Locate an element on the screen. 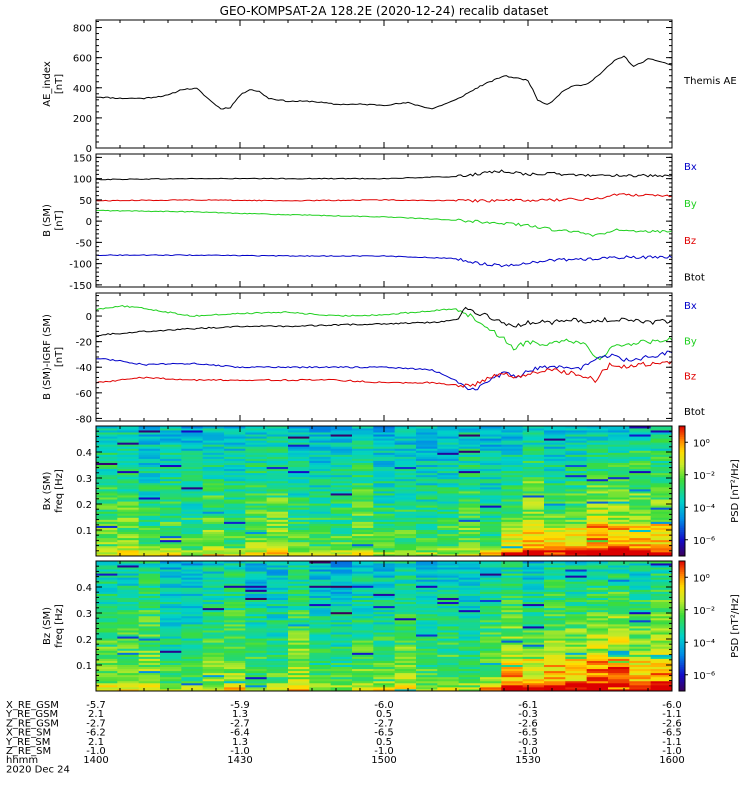 The height and width of the screenshot is (800, 750). ephemeris-value: 0.5 is located at coordinates (384, 742).